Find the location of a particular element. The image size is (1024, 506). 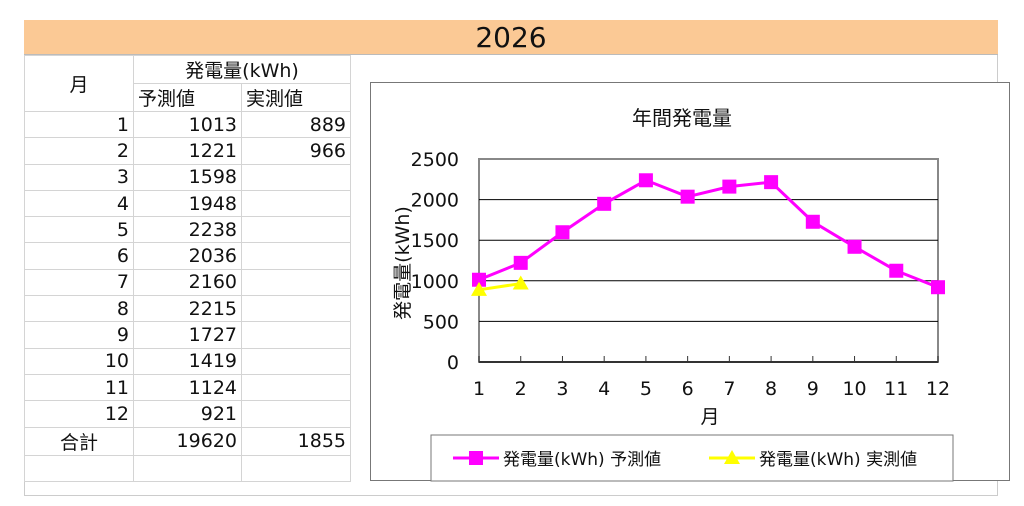

table-row: 7 2160 is located at coordinates (187, 282).